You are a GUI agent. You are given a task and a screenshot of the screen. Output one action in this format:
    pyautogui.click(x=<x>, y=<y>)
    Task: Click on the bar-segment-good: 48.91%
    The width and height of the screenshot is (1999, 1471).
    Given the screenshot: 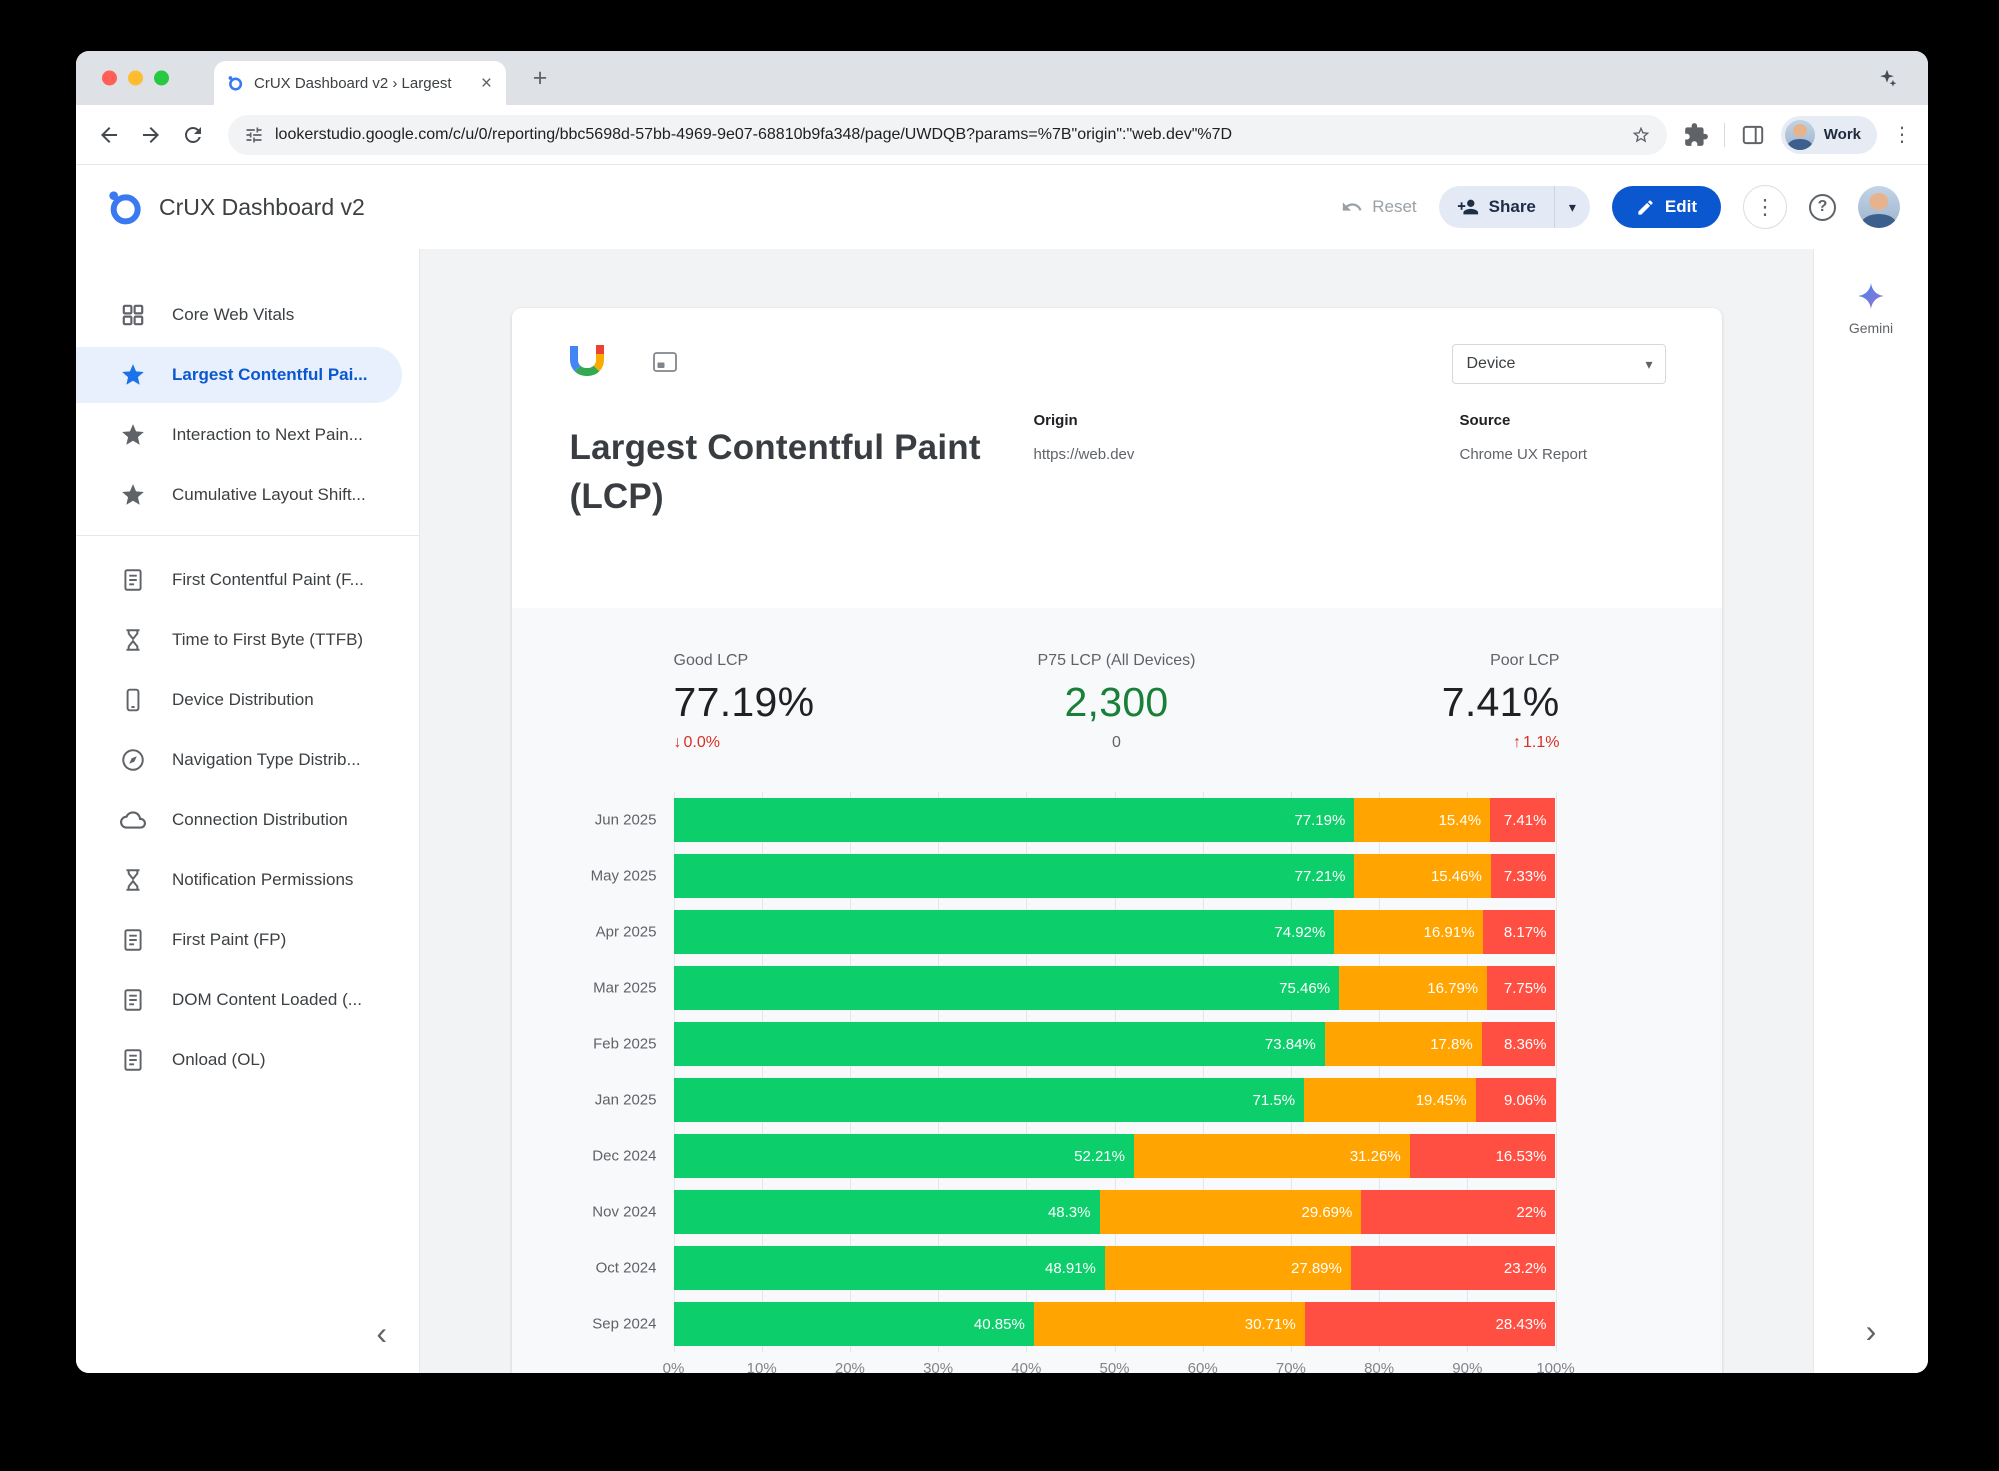 What is the action you would take?
    pyautogui.click(x=889, y=1268)
    